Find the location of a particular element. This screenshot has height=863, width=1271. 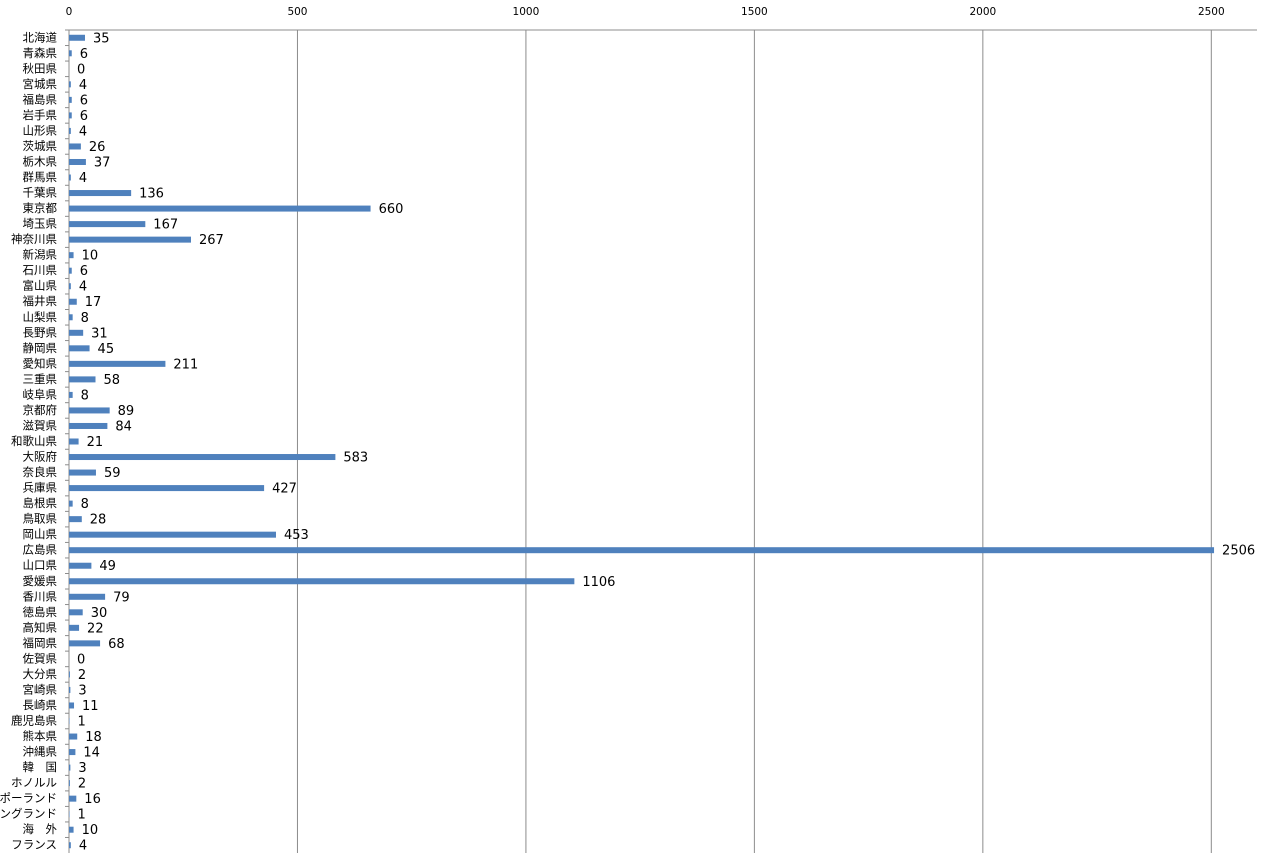

y-tick-label: 大阪府 is located at coordinates (40, 457).